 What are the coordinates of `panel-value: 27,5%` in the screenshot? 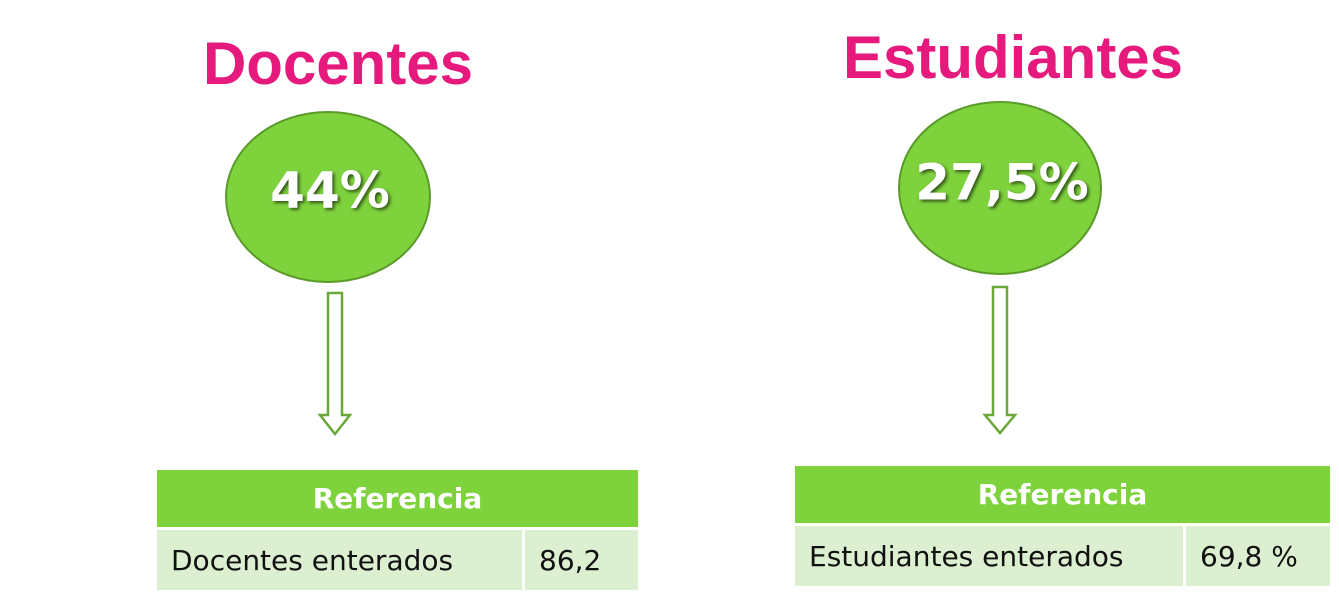 It's located at (1001, 183).